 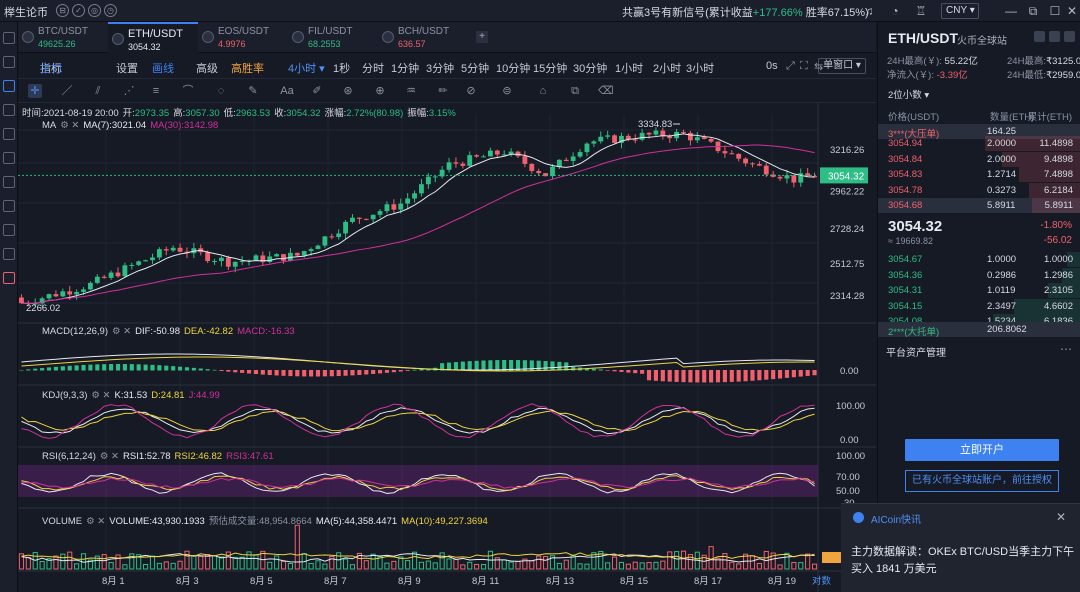 I want to click on sidebar-fire-icon, so click(x=9, y=278).